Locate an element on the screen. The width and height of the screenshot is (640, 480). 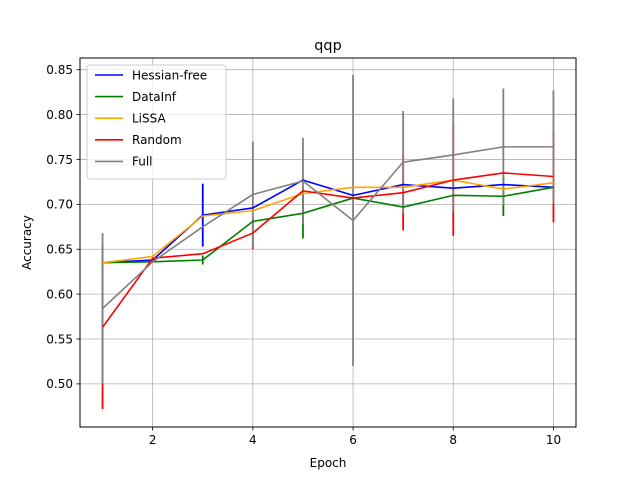
x-axis-ticks: 2 4 6 8 10 is located at coordinates (355, 437).